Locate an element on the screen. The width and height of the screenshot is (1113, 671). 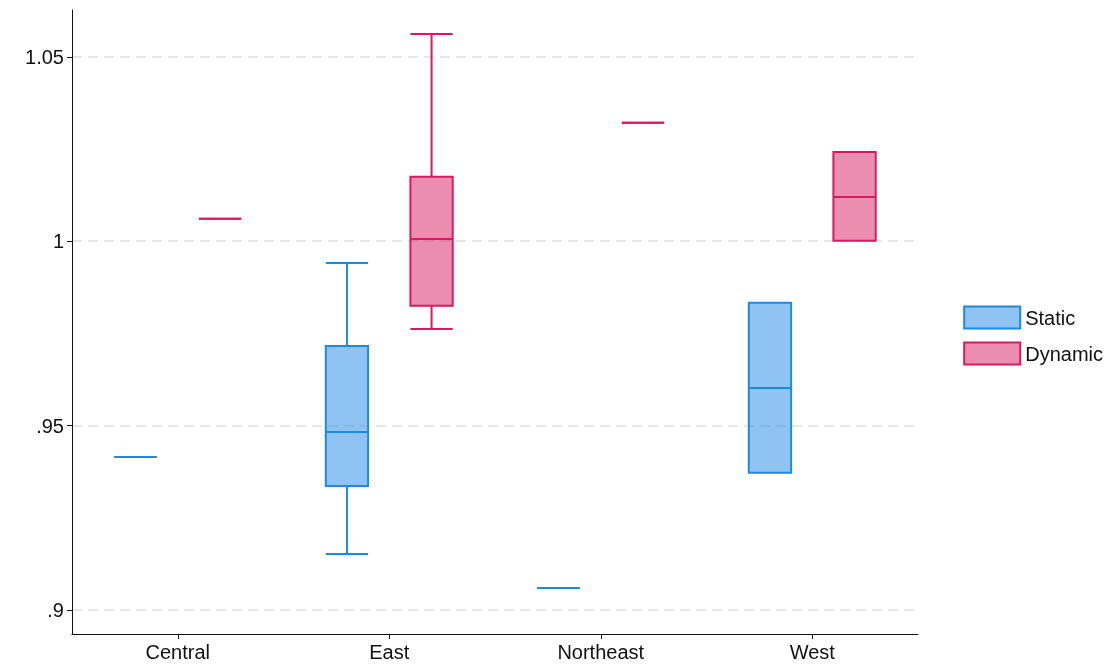
y-tick-label: 1 is located at coordinates (58, 241).